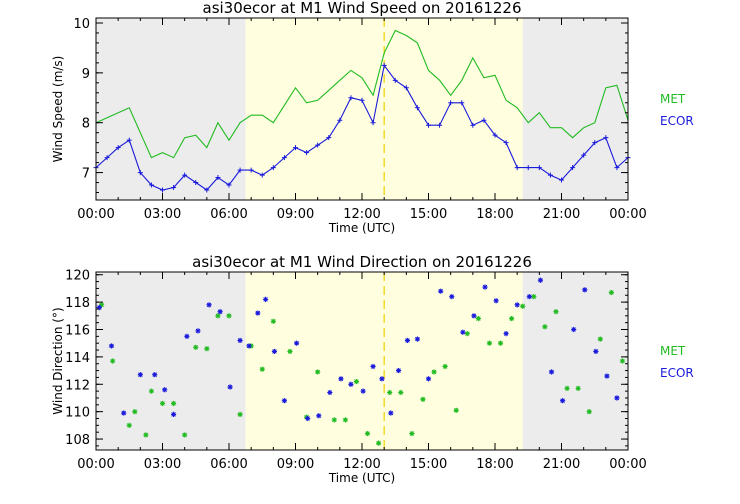 This screenshot has height=504, width=740. I want to click on direction-x-axis-label: Time (UTC), so click(361, 478).